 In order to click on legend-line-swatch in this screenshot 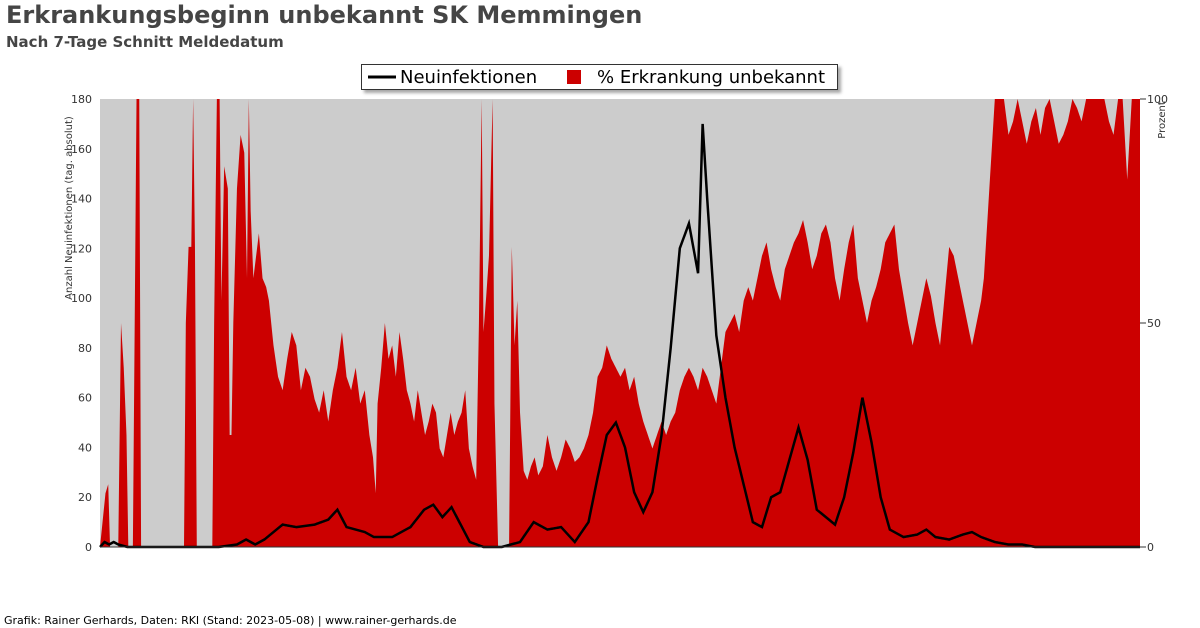, I will do `click(382, 77)`.